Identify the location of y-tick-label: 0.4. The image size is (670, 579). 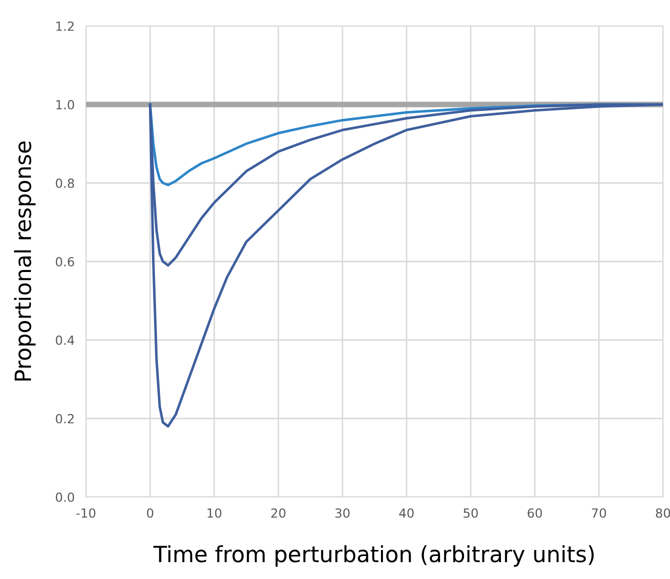
(65, 340).